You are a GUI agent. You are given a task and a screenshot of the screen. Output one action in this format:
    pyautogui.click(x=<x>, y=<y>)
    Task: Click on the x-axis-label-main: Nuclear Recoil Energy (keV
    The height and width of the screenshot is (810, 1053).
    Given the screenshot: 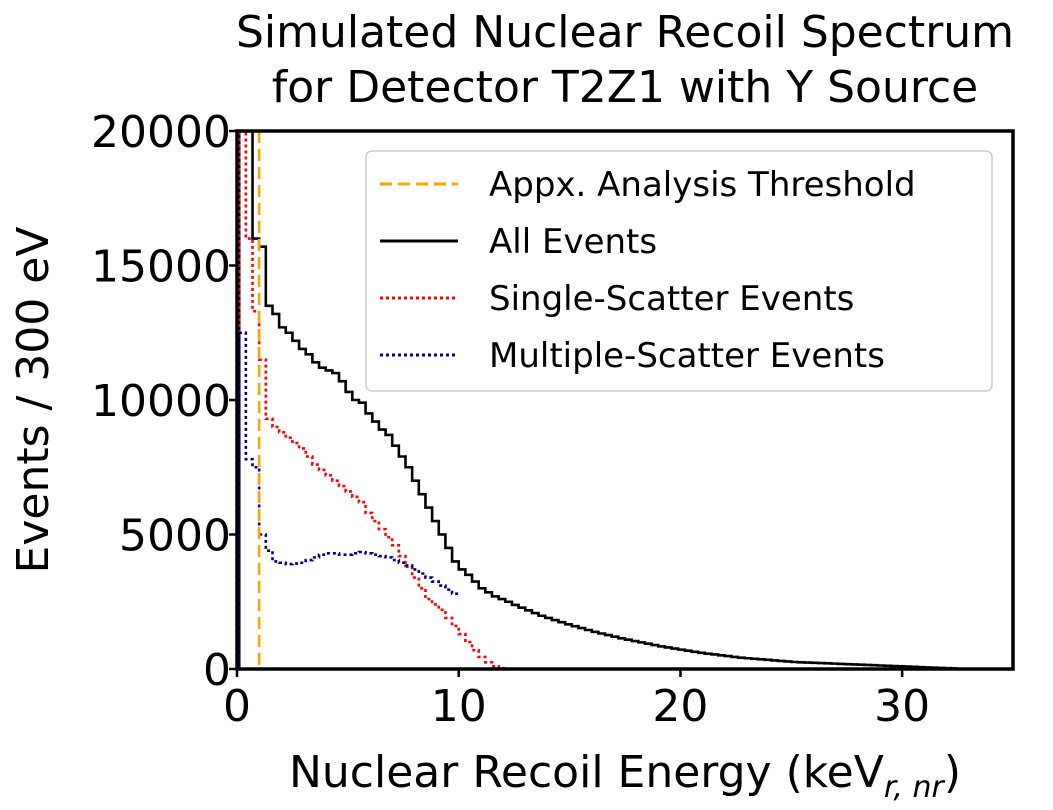 What is the action you would take?
    pyautogui.click(x=586, y=772)
    